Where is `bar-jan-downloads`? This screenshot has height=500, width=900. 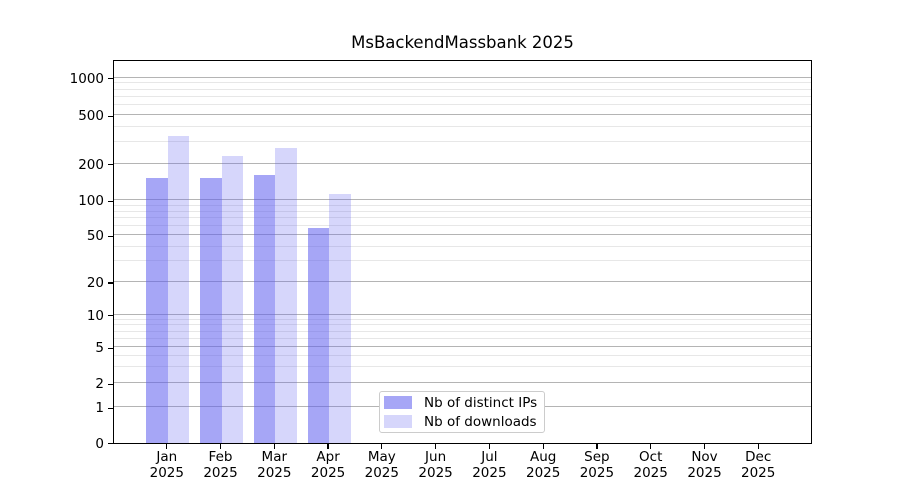 bar-jan-downloads is located at coordinates (178, 289).